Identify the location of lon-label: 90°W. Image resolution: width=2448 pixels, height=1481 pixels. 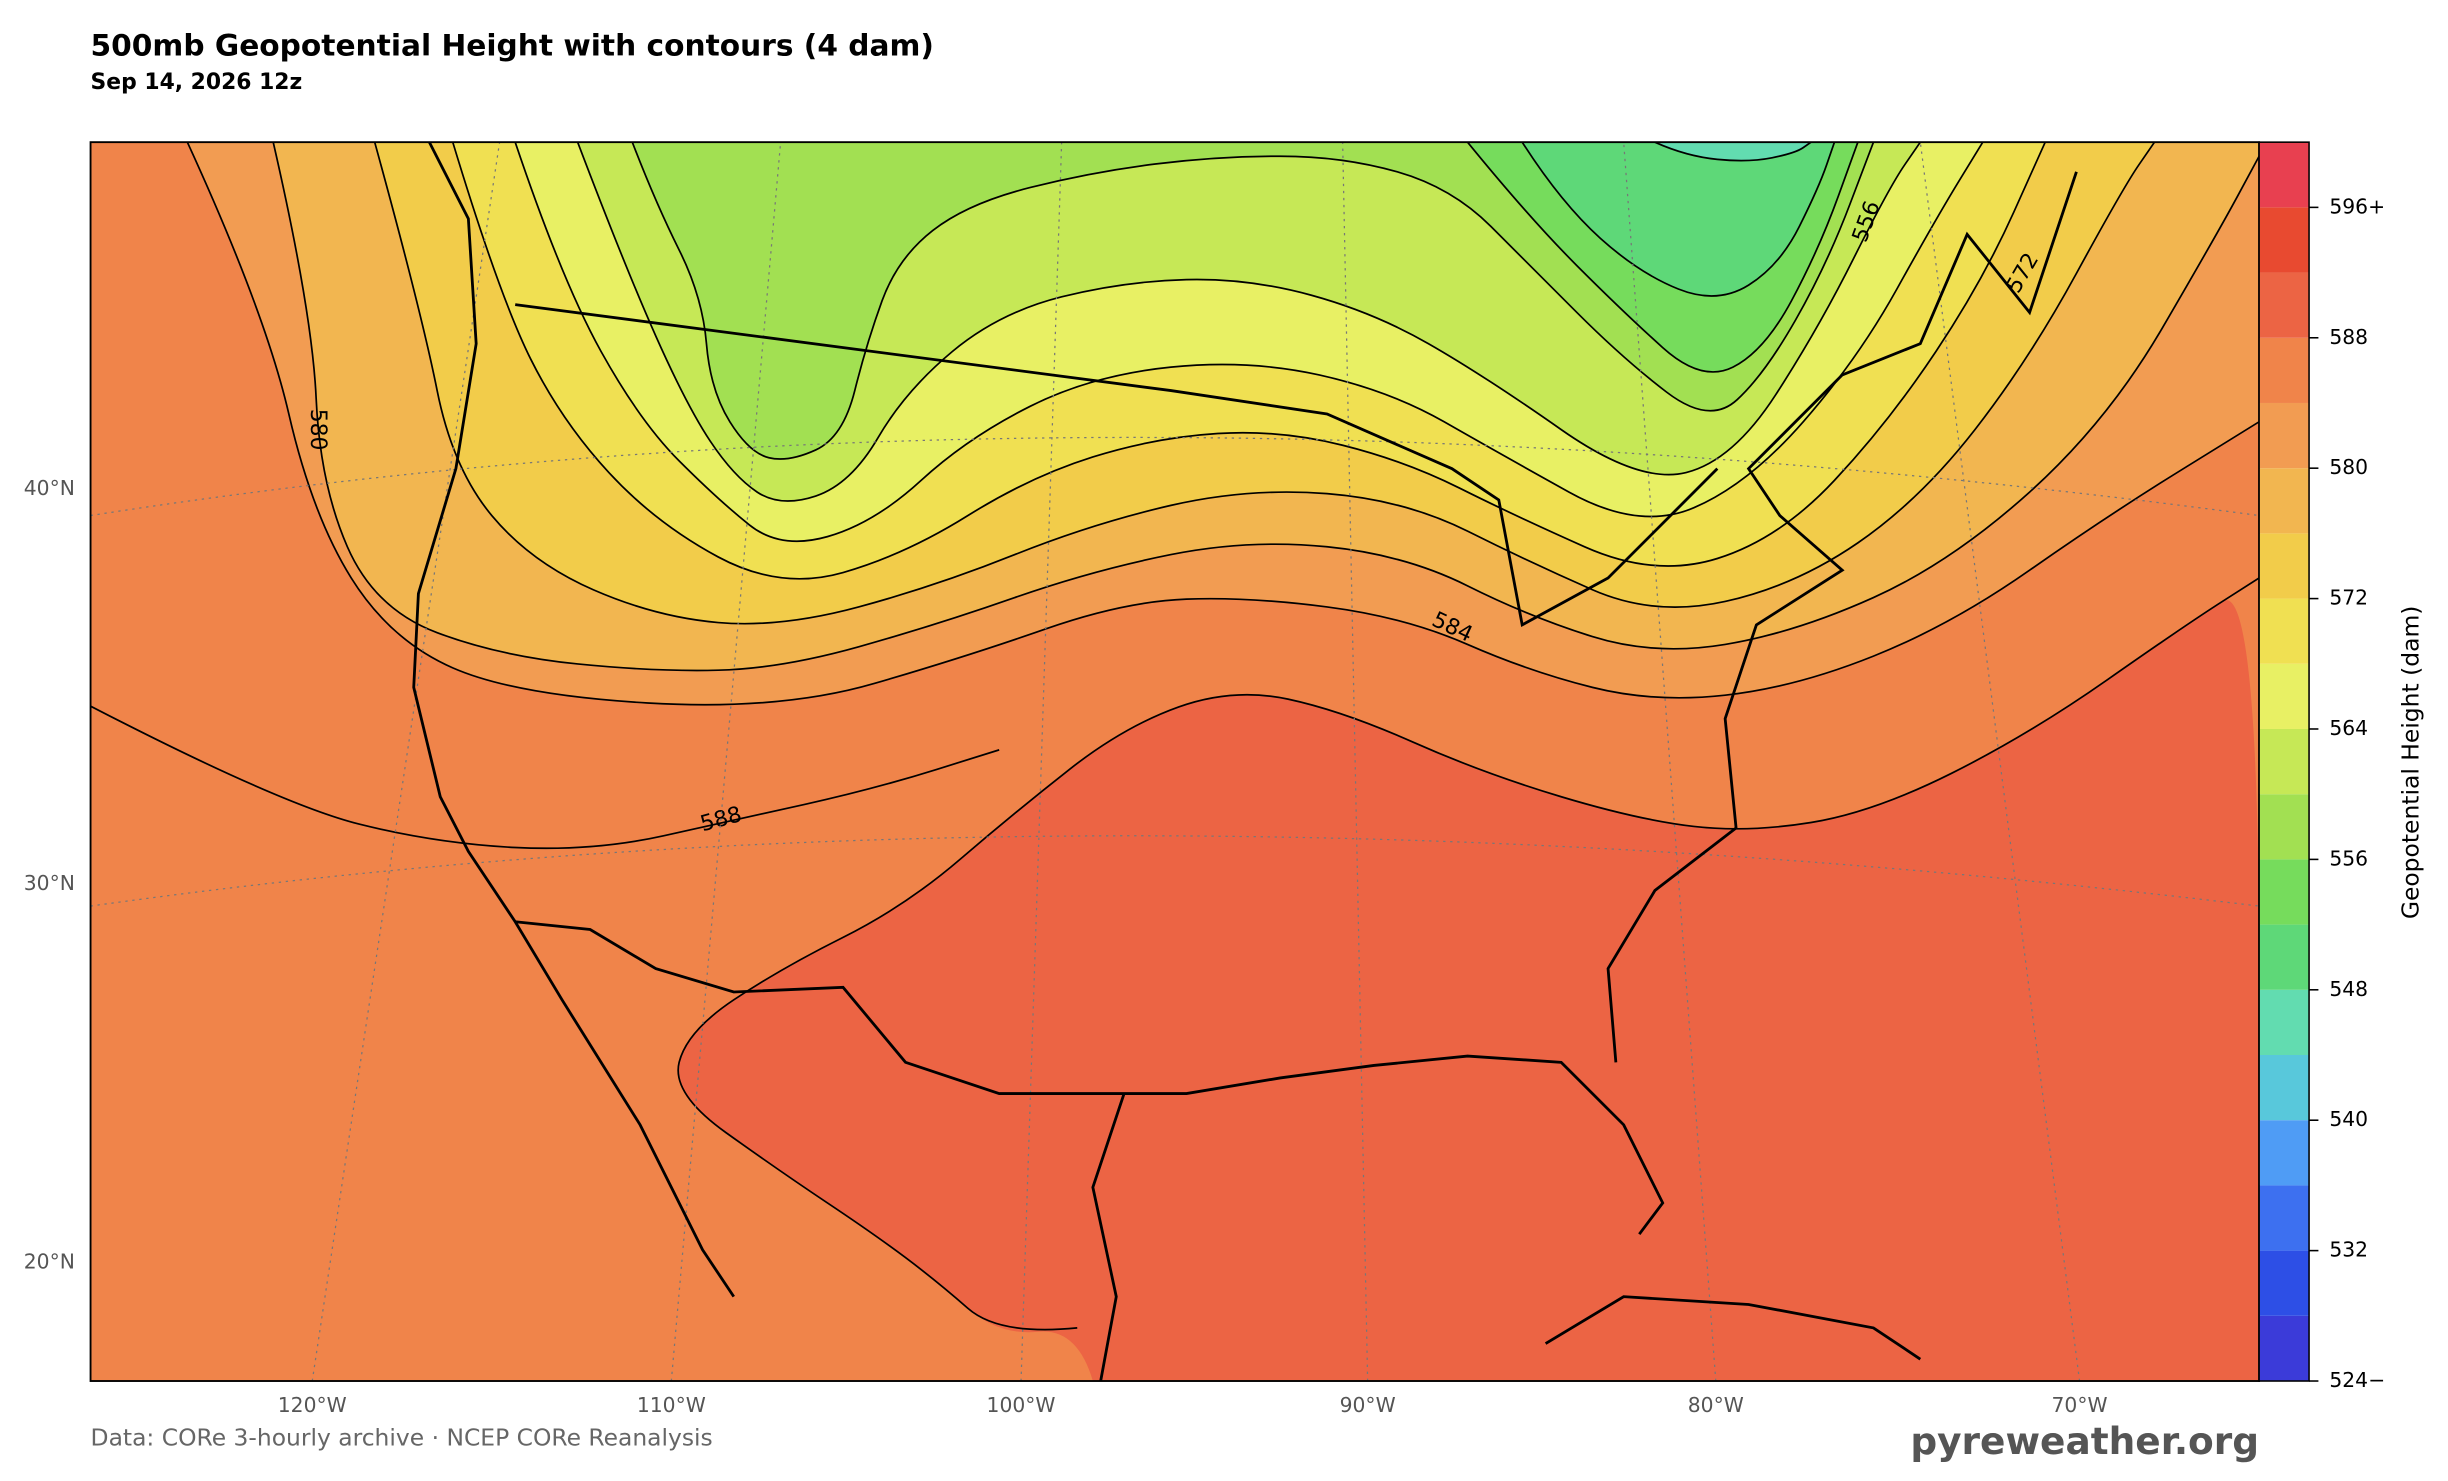
(1368, 1405).